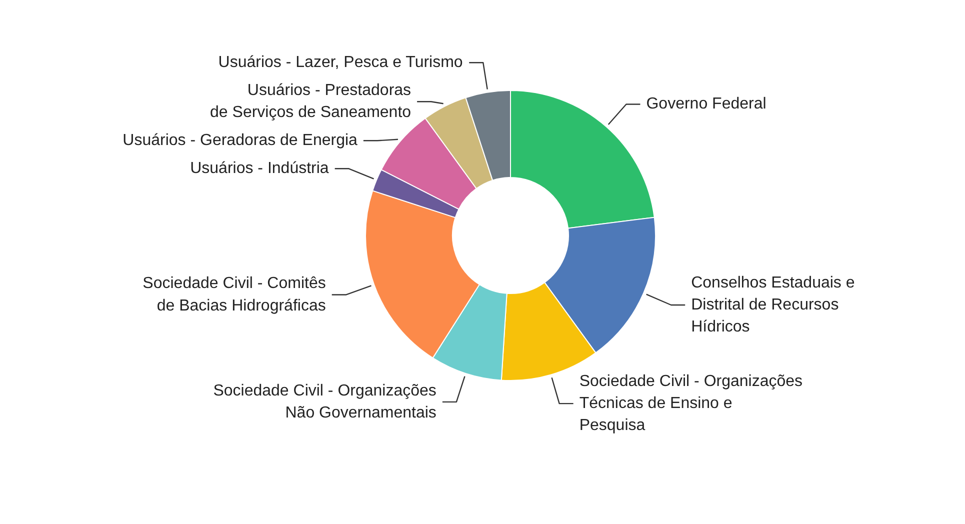  I want to click on slice-label: Sociedade Civil - Organizações Não Governamentais, so click(324, 402).